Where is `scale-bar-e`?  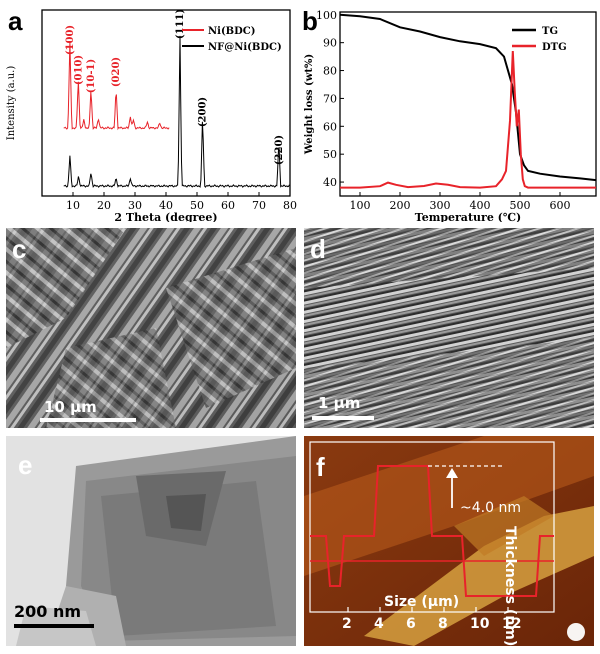
scale-bar-e is located at coordinates (54, 626).